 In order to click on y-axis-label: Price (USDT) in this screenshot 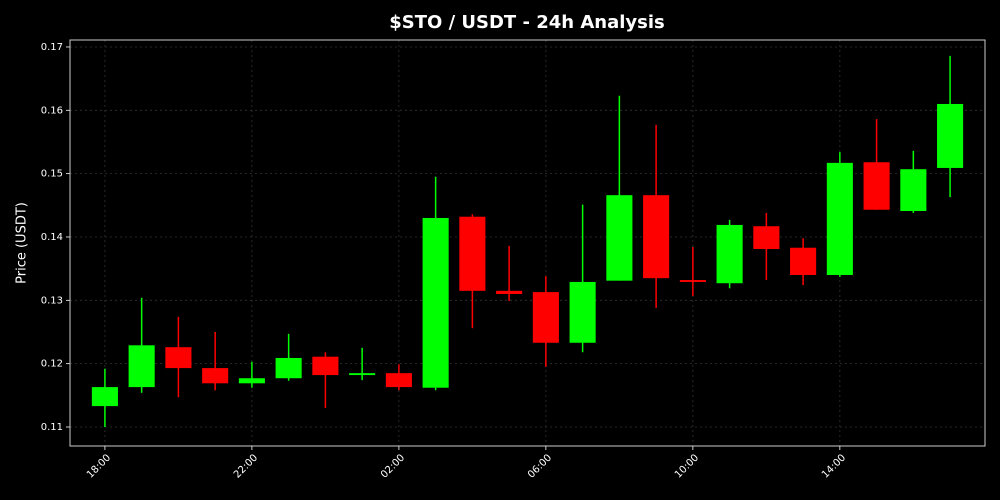, I will do `click(22, 243)`.